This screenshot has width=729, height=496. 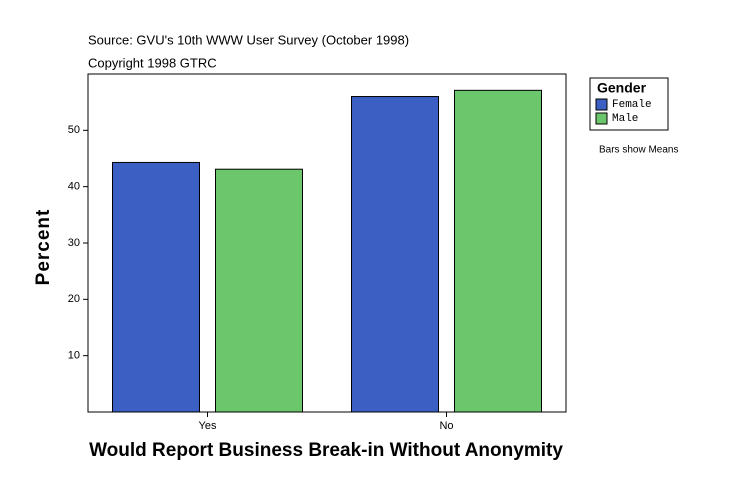 I want to click on x-tick-label: Yes, so click(x=208, y=426).